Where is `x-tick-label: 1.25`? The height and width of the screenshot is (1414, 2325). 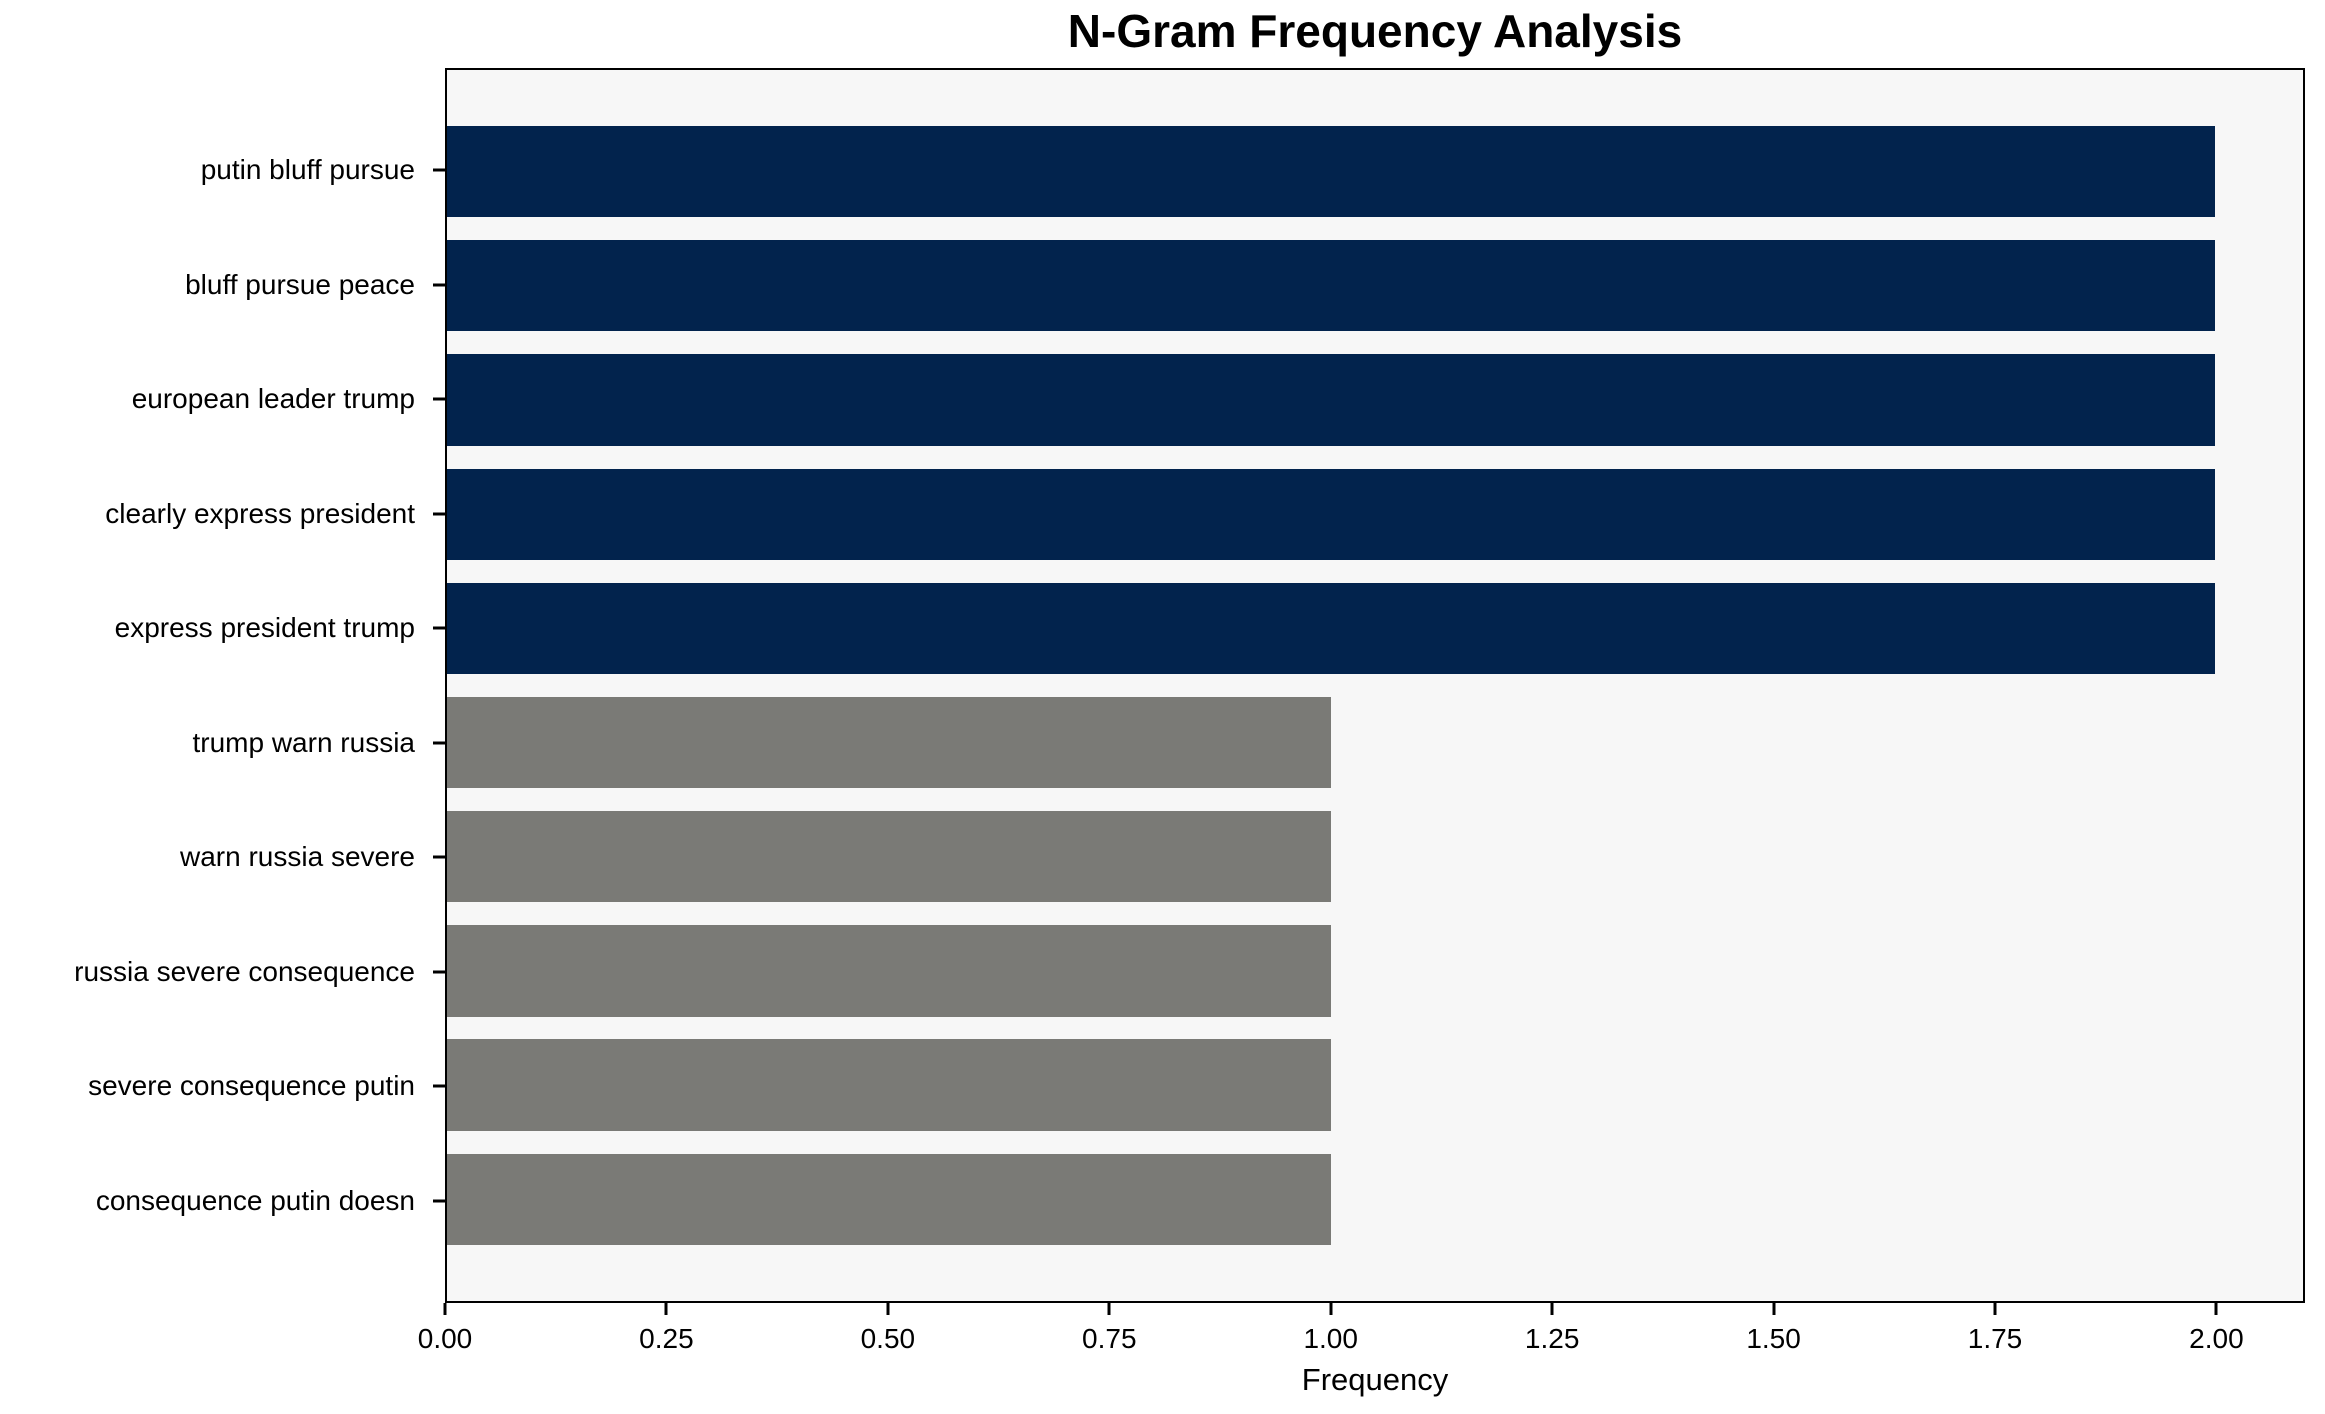 x-tick-label: 1.25 is located at coordinates (1552, 1338).